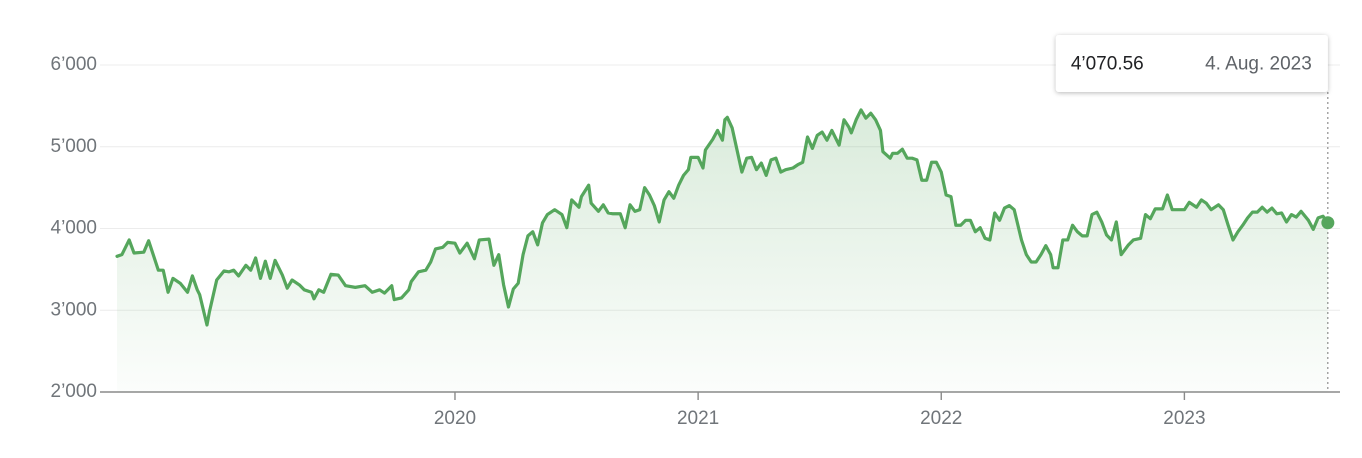 This screenshot has width=1362, height=458. What do you see at coordinates (1184, 418) in the screenshot?
I see `x-tick-label: 2023` at bounding box center [1184, 418].